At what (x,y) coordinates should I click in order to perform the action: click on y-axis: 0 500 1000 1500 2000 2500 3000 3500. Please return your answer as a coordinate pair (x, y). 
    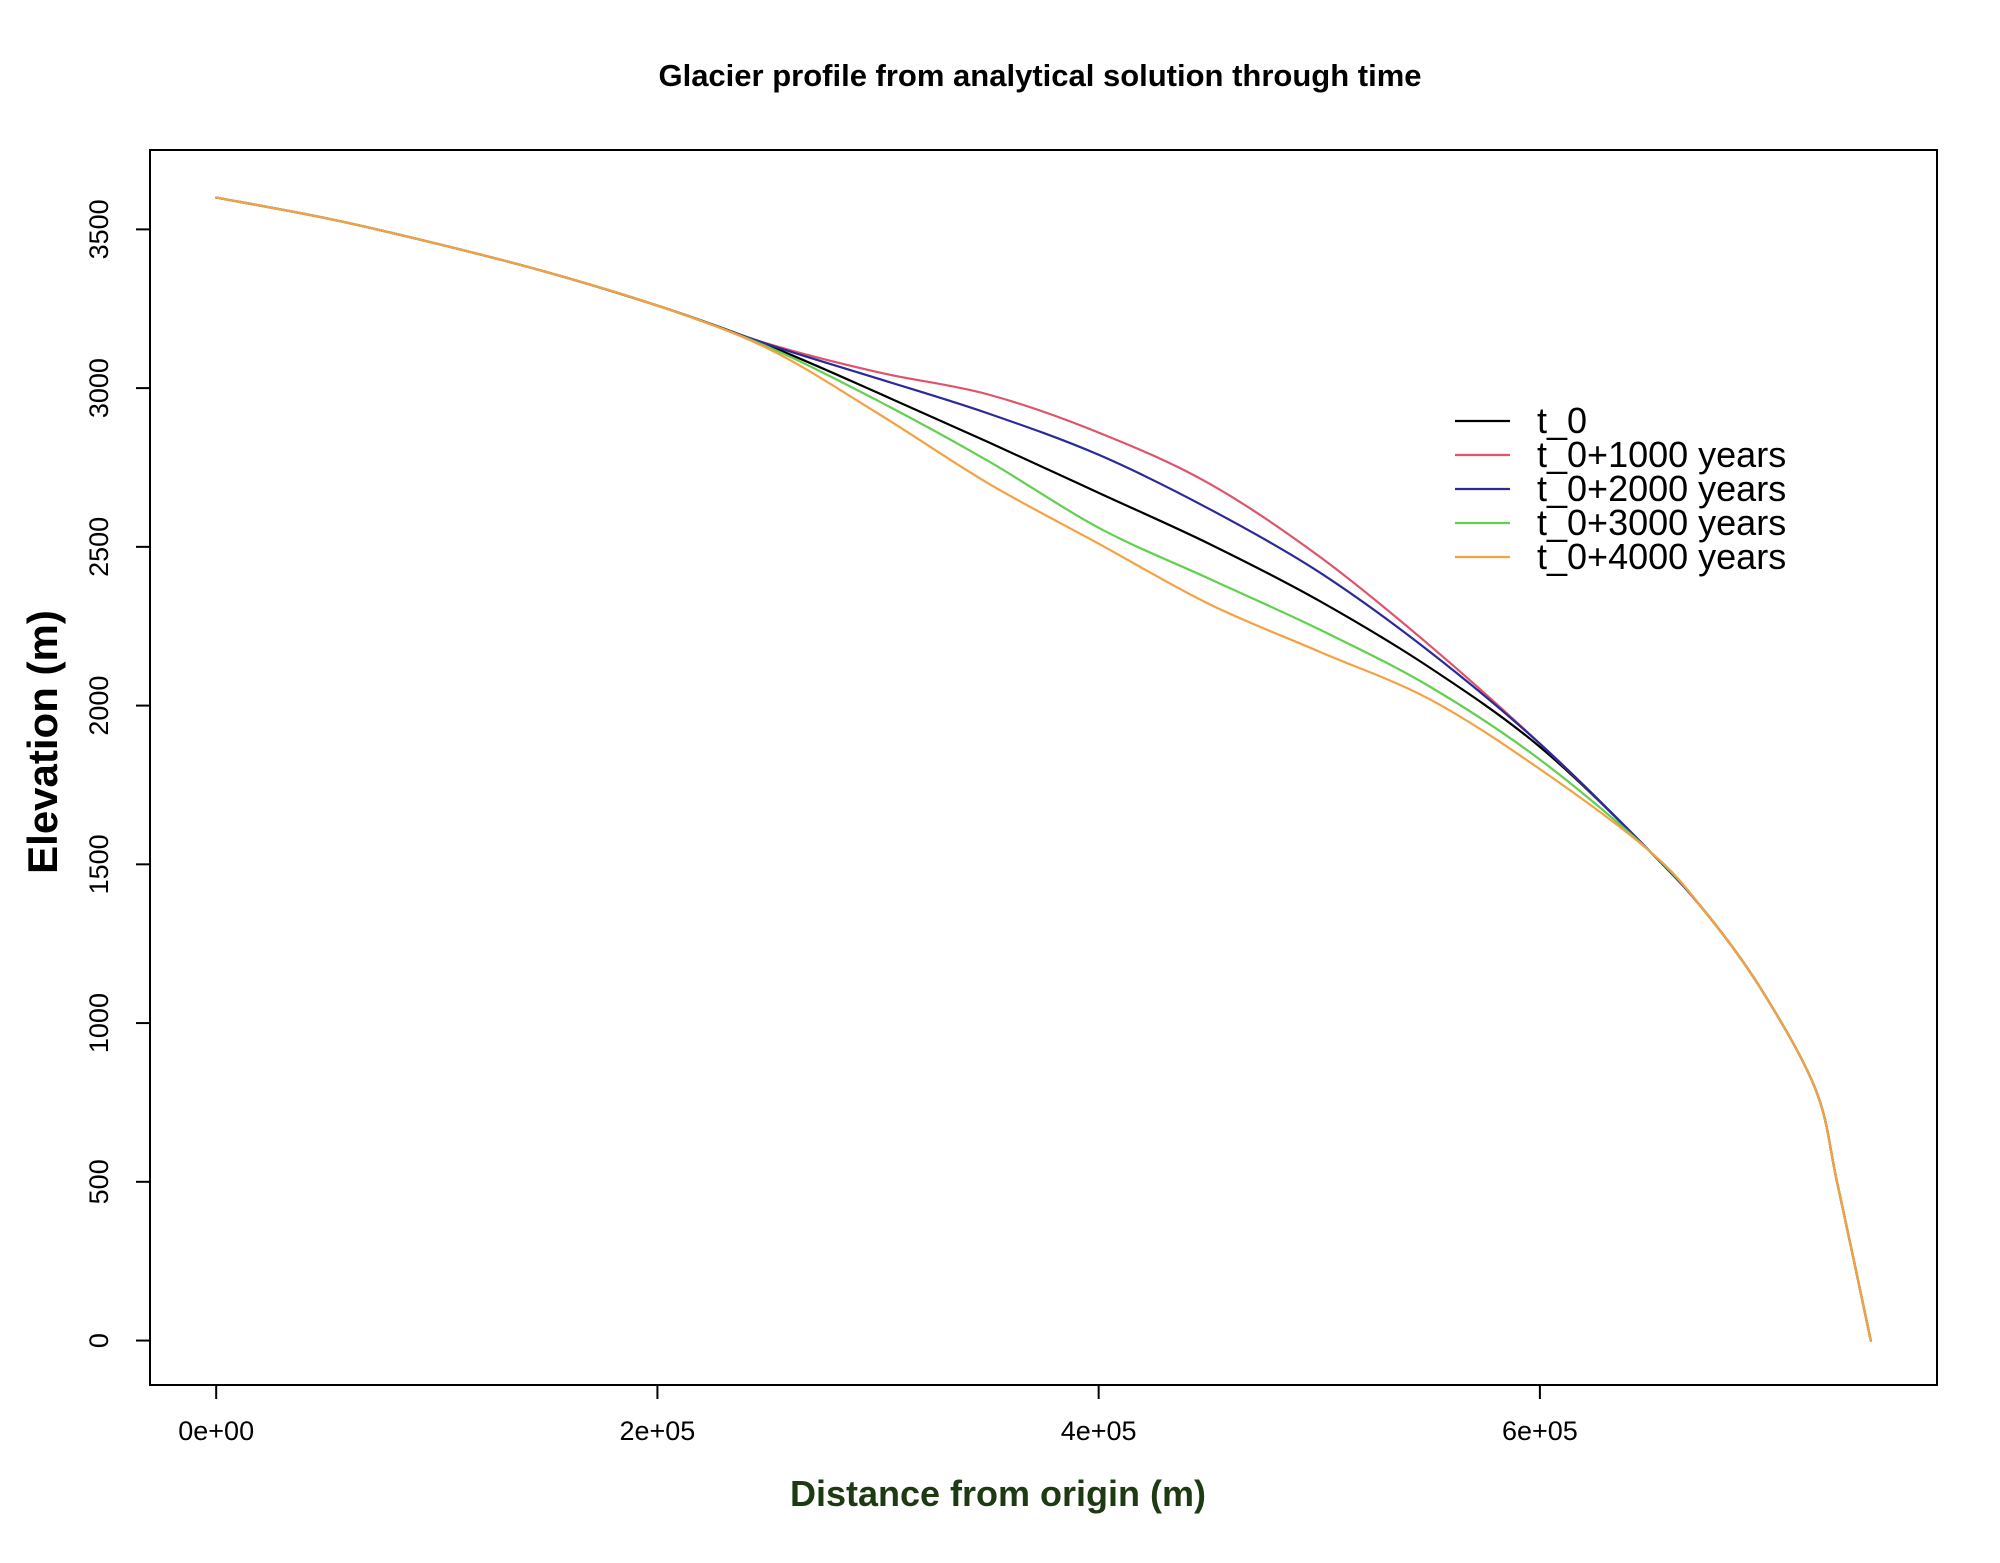
    Looking at the image, I should click on (117, 773).